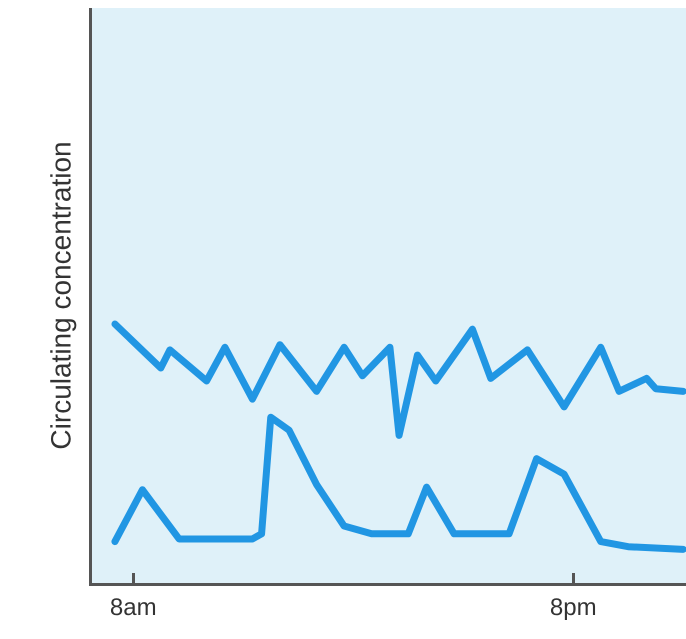 This screenshot has width=686, height=639. What do you see at coordinates (573, 607) in the screenshot?
I see `x-tick-label: 8pm` at bounding box center [573, 607].